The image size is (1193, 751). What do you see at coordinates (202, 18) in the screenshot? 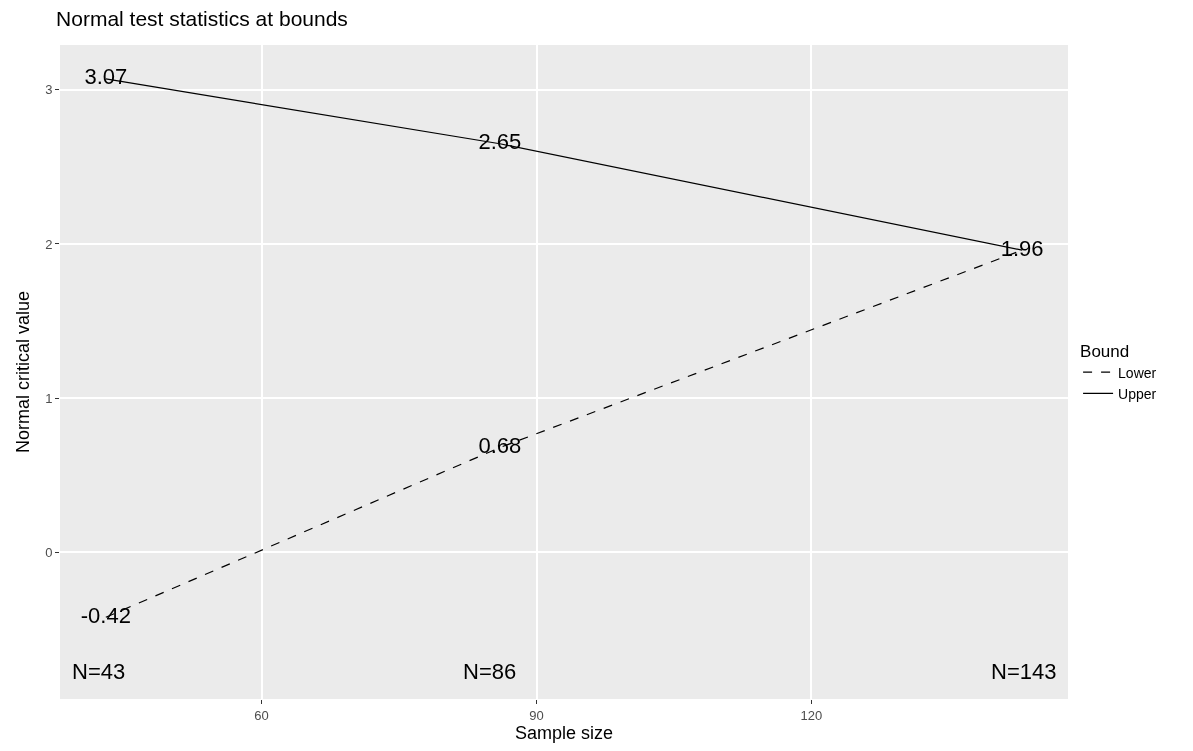
I see `chart-title: Normal test statistics at bounds` at bounding box center [202, 18].